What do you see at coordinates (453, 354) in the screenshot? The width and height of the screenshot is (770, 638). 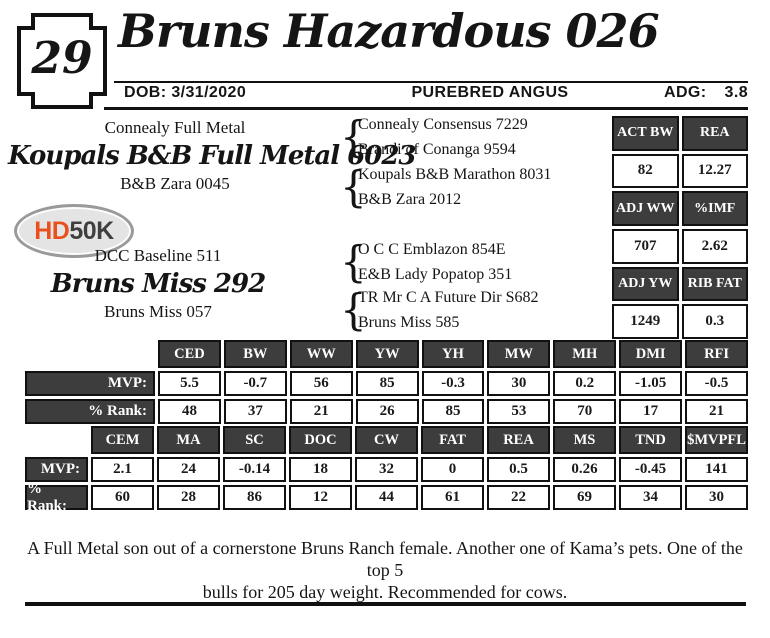 I see `epd-column-header: YH` at bounding box center [453, 354].